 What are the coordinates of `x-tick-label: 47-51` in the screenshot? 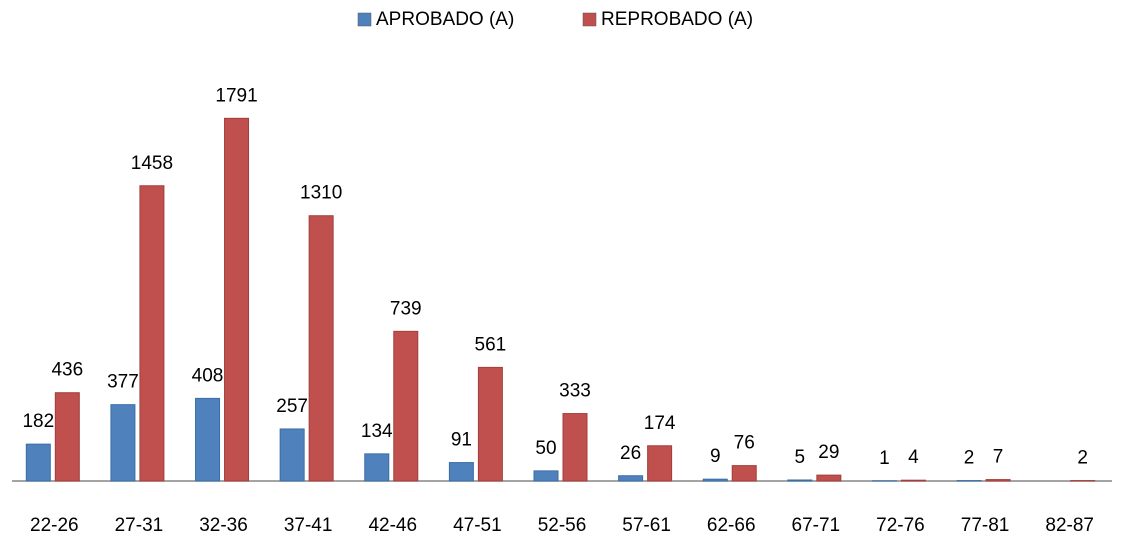 It's located at (477, 525).